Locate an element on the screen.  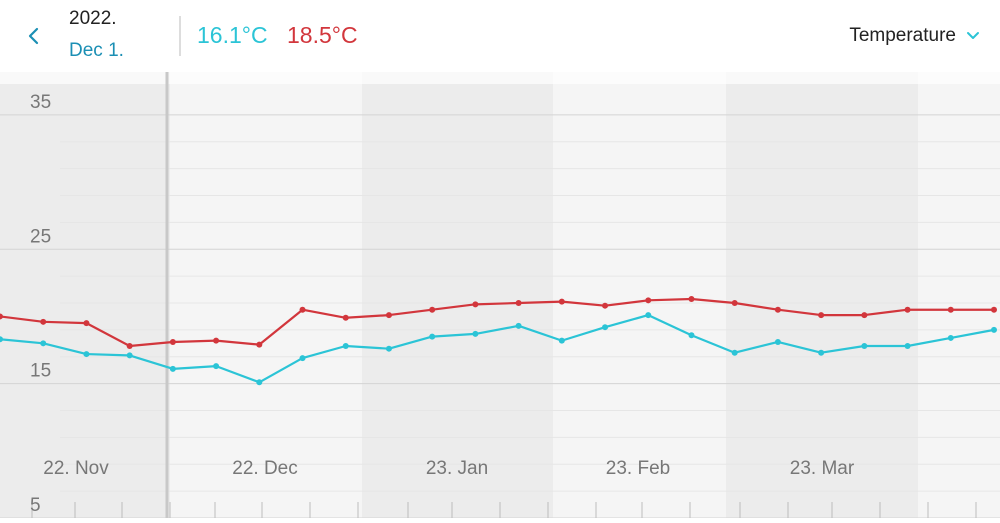
x-tick-label: 23. Feb is located at coordinates (638, 468).